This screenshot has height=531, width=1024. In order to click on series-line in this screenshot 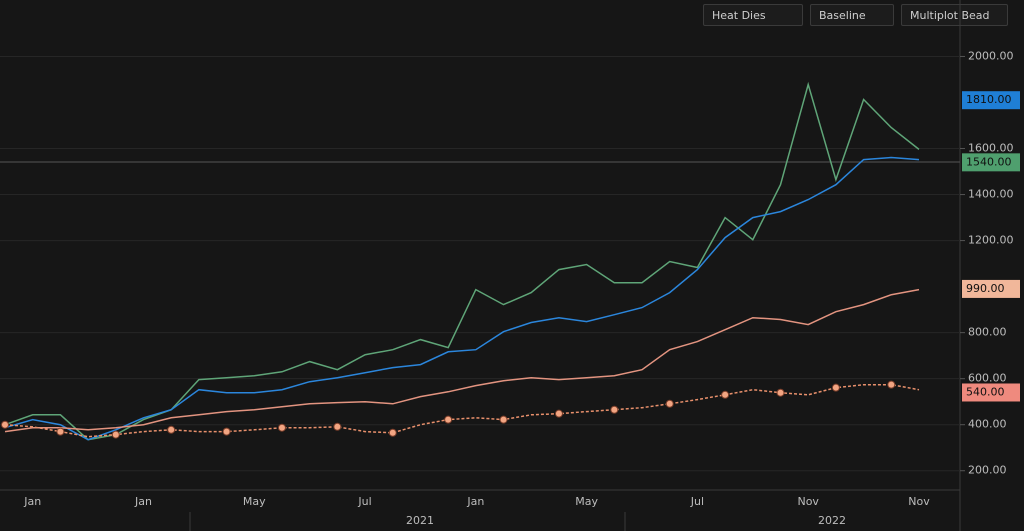, I will do `click(462, 410)`.